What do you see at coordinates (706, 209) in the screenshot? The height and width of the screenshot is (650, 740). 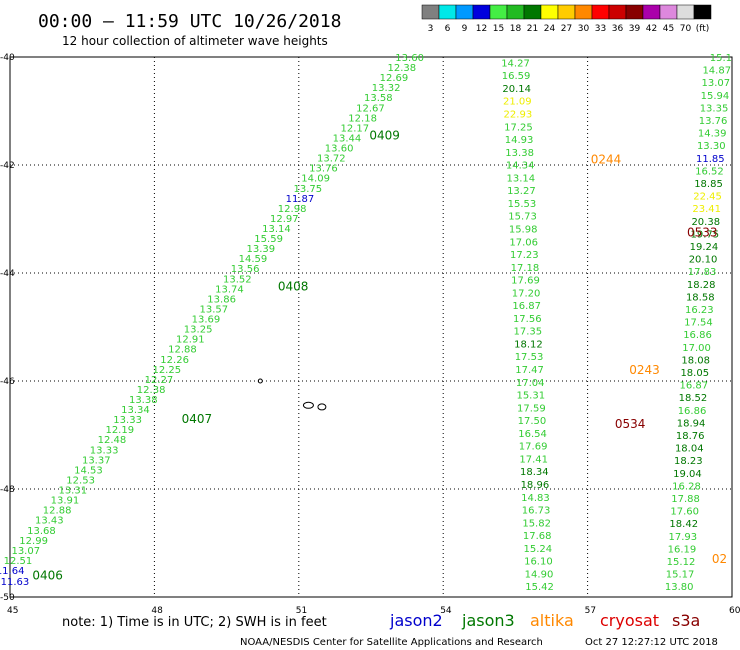 I see `wave-height-label: 23.41` at bounding box center [706, 209].